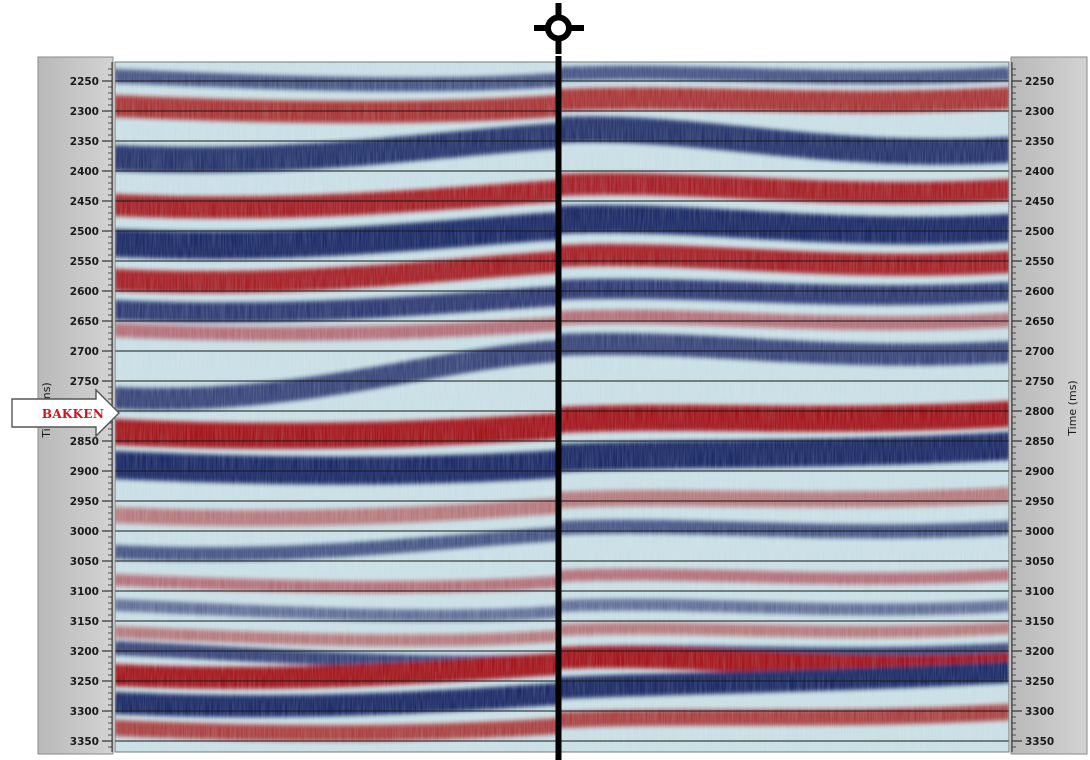 Image resolution: width=1090 pixels, height=760 pixels. I want to click on horizon-marker-bakken: BAKKEN, so click(65, 413).